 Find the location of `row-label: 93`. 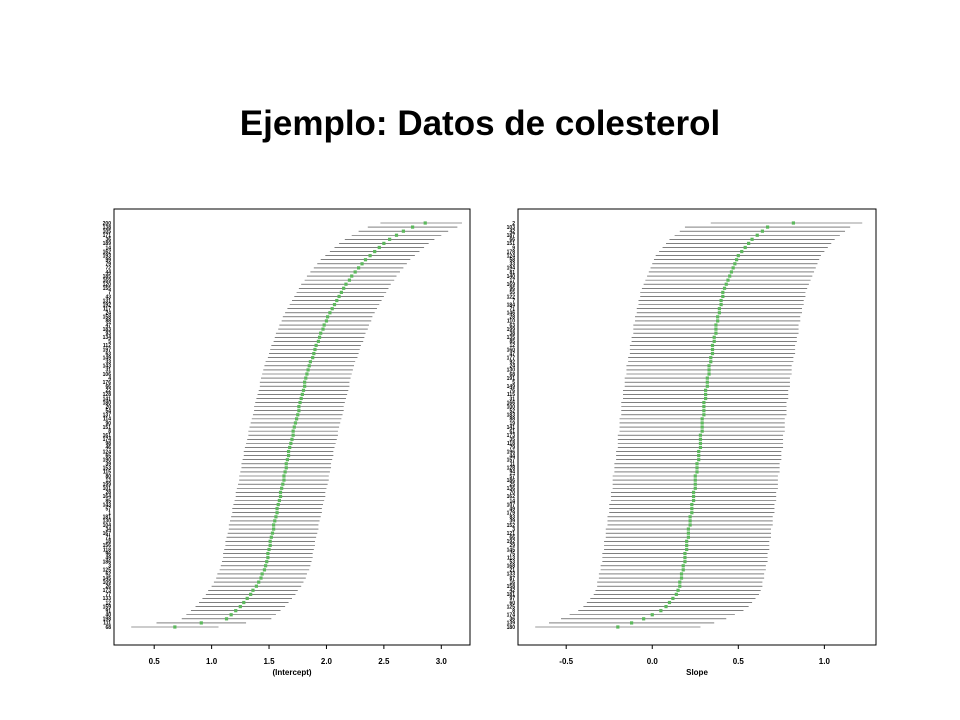

row-label: 93 is located at coordinates (108, 334).